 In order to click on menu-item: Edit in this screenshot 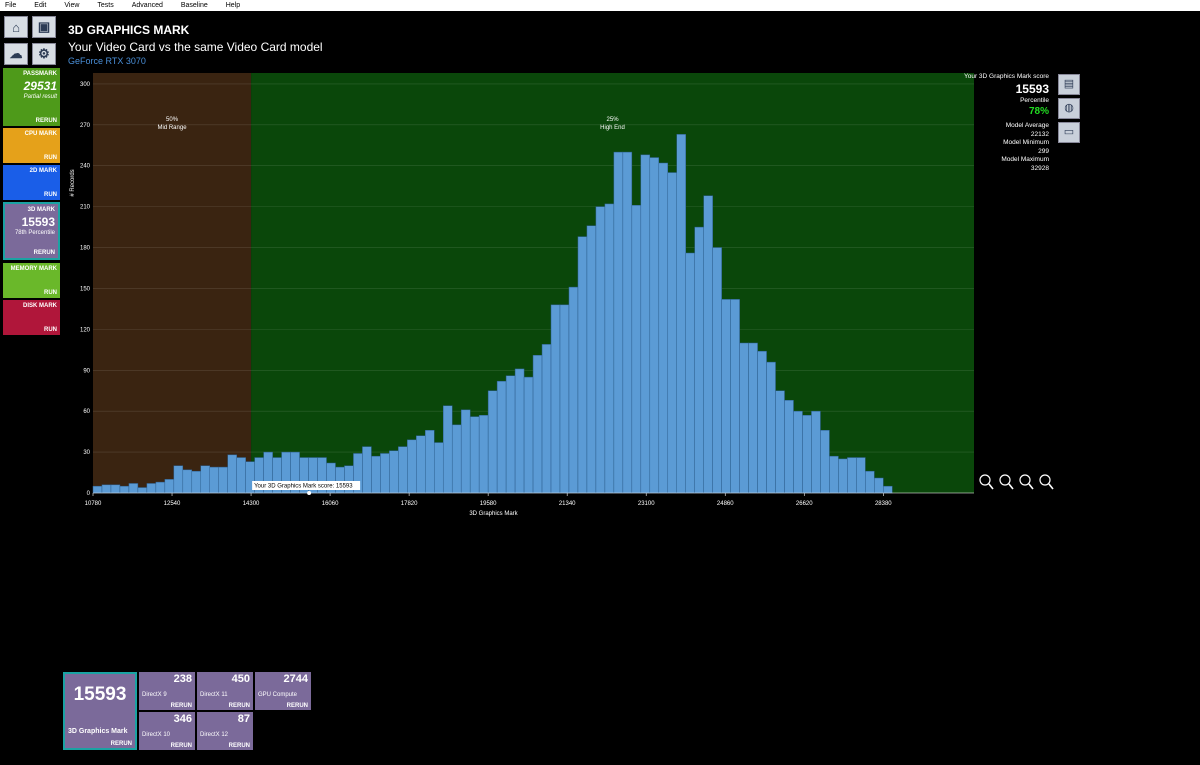, I will do `click(40, 5)`.